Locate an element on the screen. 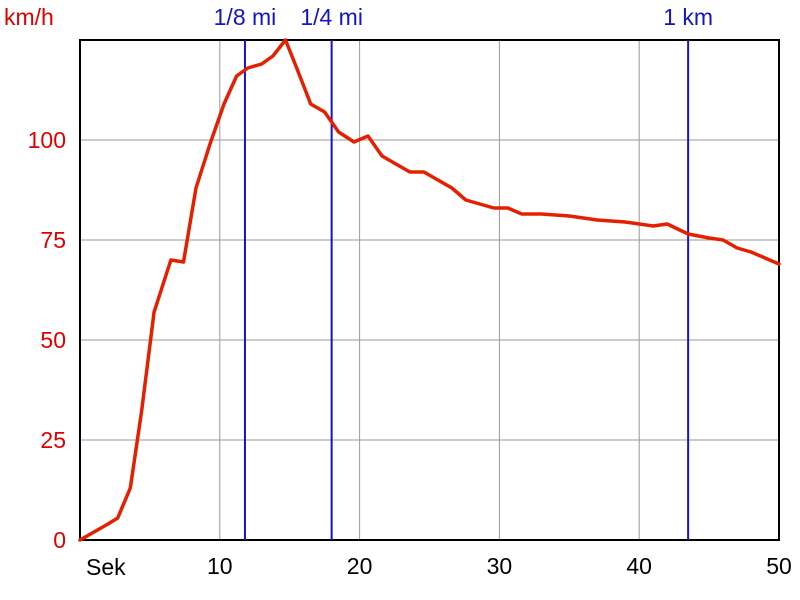  x-tick-label: 30 is located at coordinates (500, 566).